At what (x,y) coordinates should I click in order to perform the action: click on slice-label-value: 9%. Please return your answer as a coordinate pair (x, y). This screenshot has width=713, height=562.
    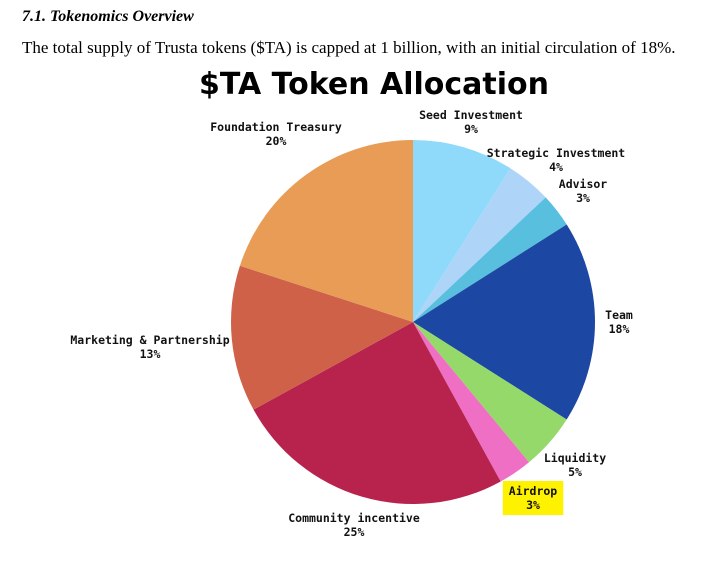
    Looking at the image, I should click on (471, 129).